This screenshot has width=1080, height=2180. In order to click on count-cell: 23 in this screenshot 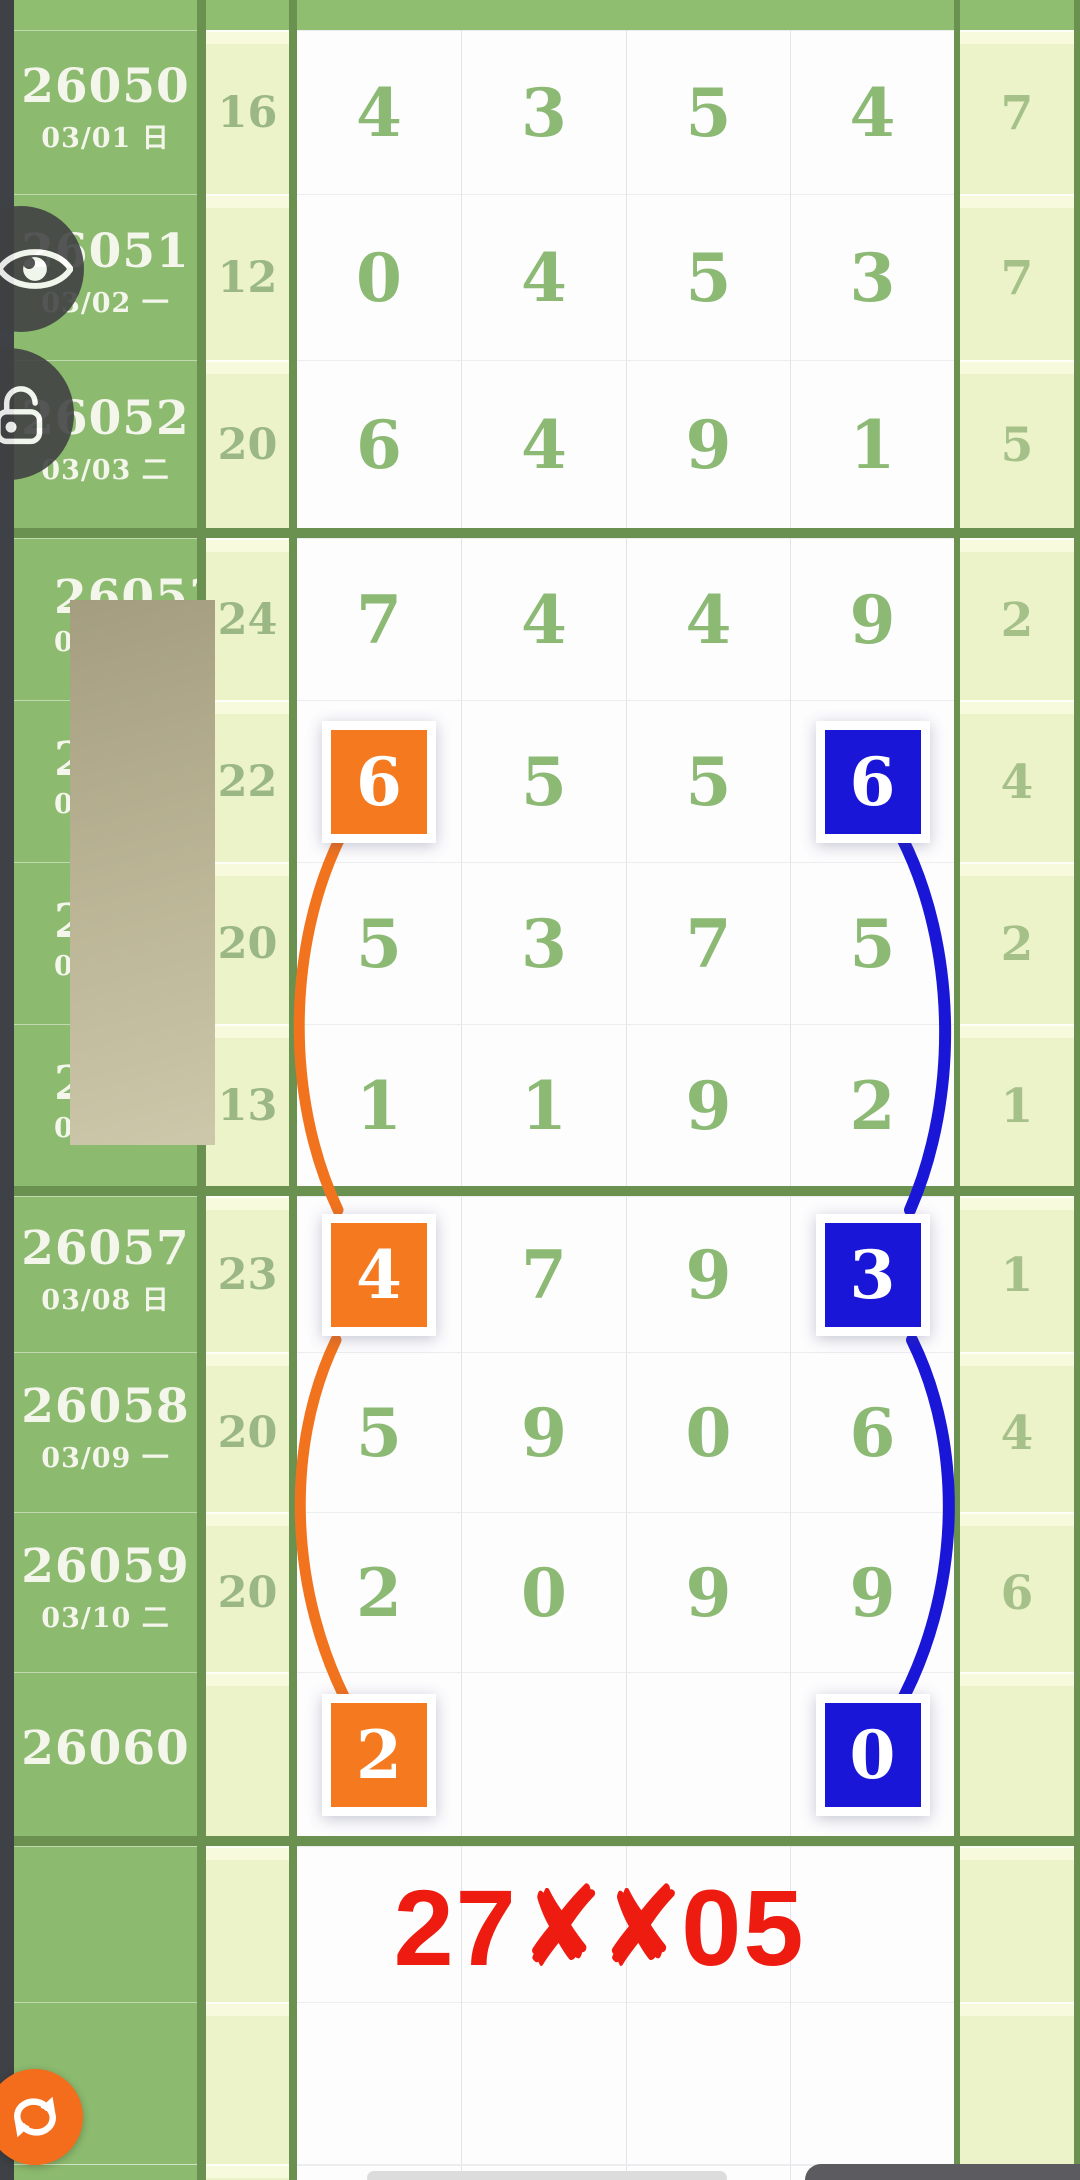, I will do `click(247, 1274)`.